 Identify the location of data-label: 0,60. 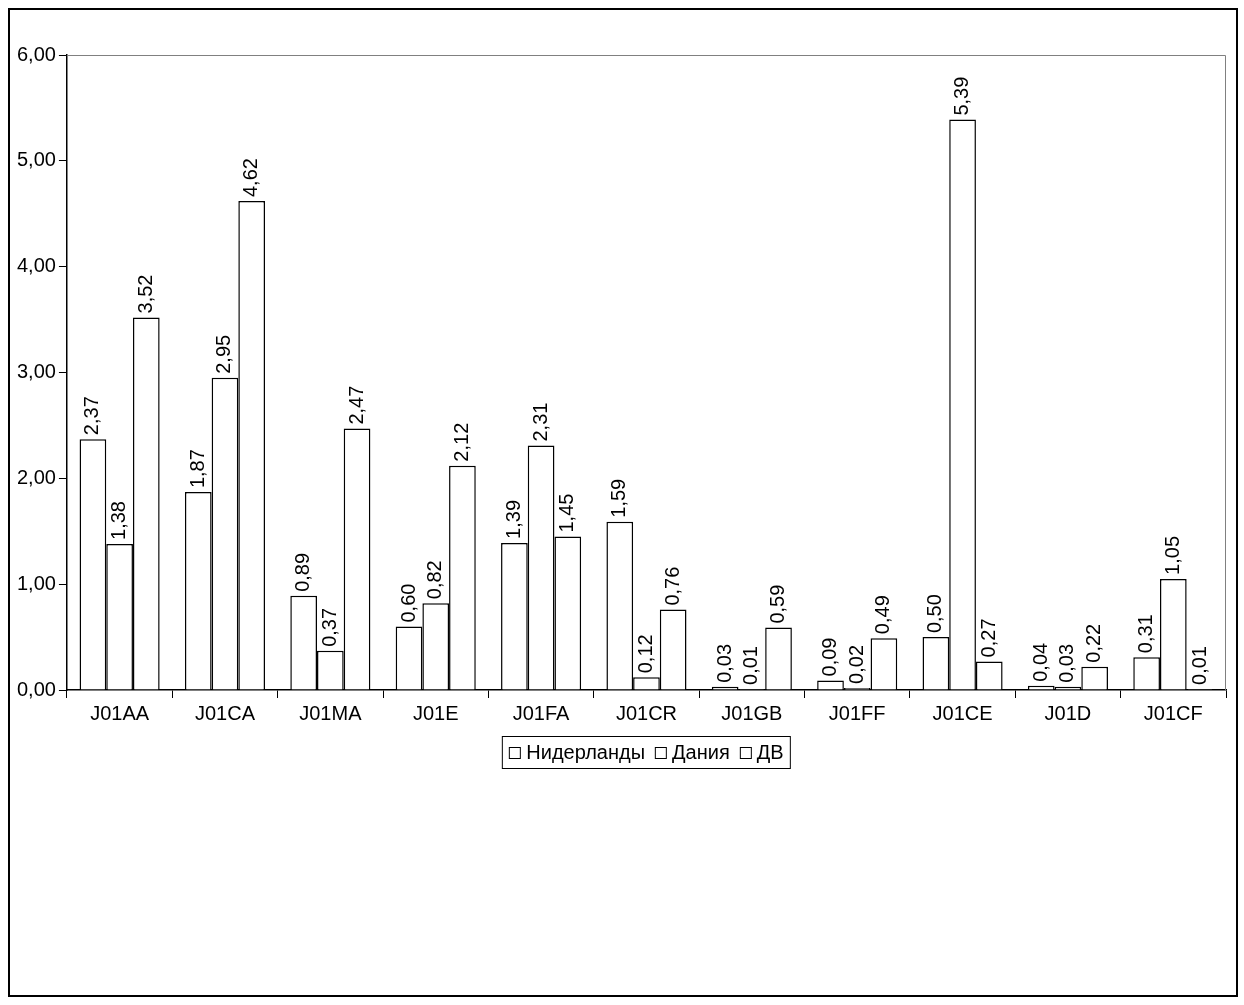
(407, 603).